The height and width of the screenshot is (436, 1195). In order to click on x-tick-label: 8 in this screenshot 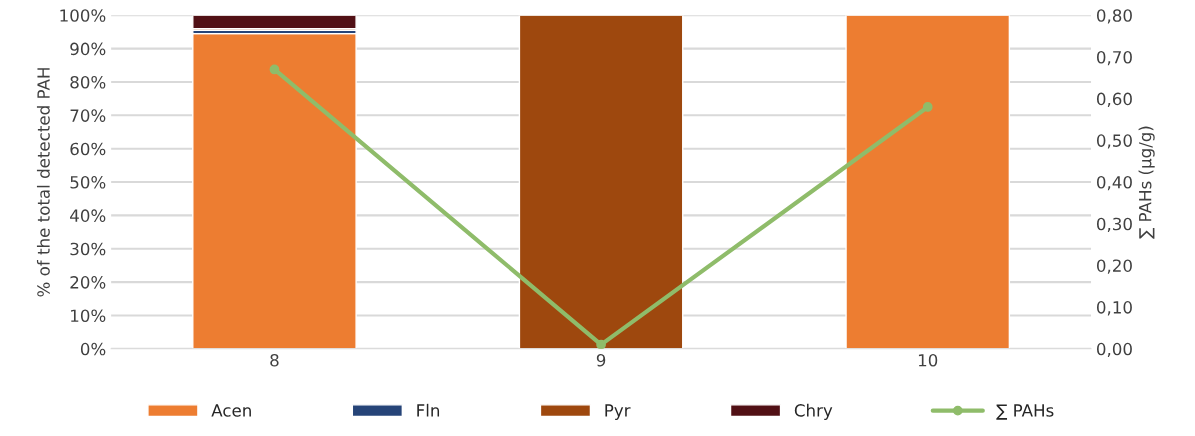, I will do `click(274, 360)`.